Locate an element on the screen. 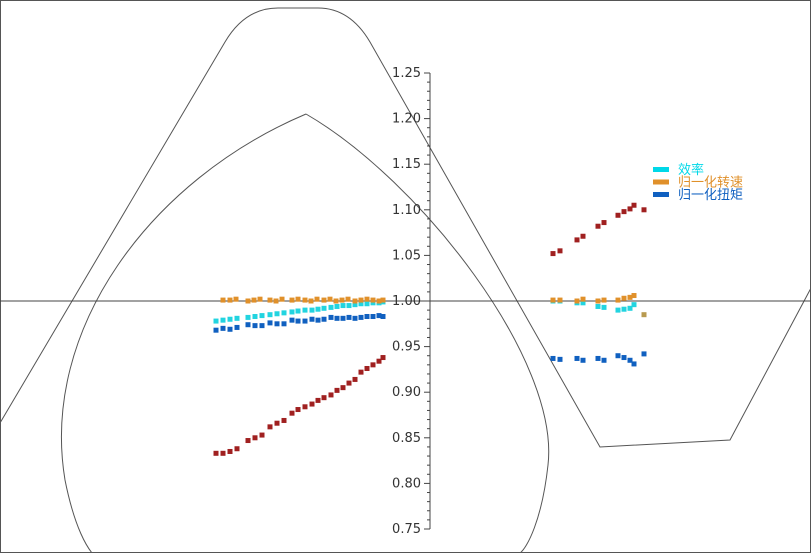 This screenshot has width=811, height=553. legend-label: 归一化转速 is located at coordinates (710, 183).